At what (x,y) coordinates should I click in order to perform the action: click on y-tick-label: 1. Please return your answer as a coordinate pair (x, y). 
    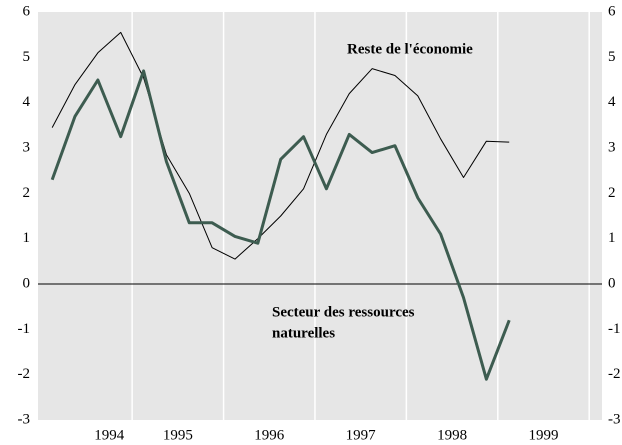
    Looking at the image, I should click on (27, 238).